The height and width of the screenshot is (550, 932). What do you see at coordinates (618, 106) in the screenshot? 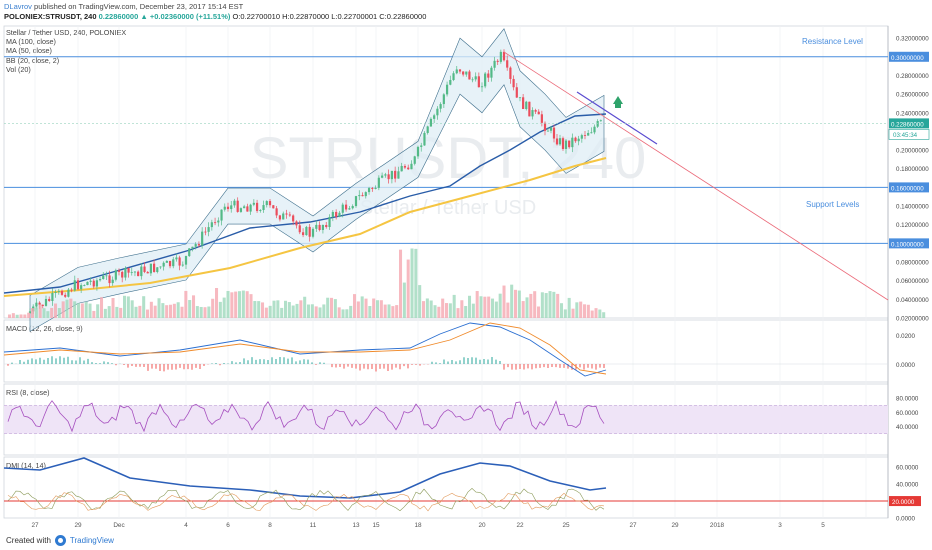
I see `green-arrow-stem` at bounding box center [618, 106].